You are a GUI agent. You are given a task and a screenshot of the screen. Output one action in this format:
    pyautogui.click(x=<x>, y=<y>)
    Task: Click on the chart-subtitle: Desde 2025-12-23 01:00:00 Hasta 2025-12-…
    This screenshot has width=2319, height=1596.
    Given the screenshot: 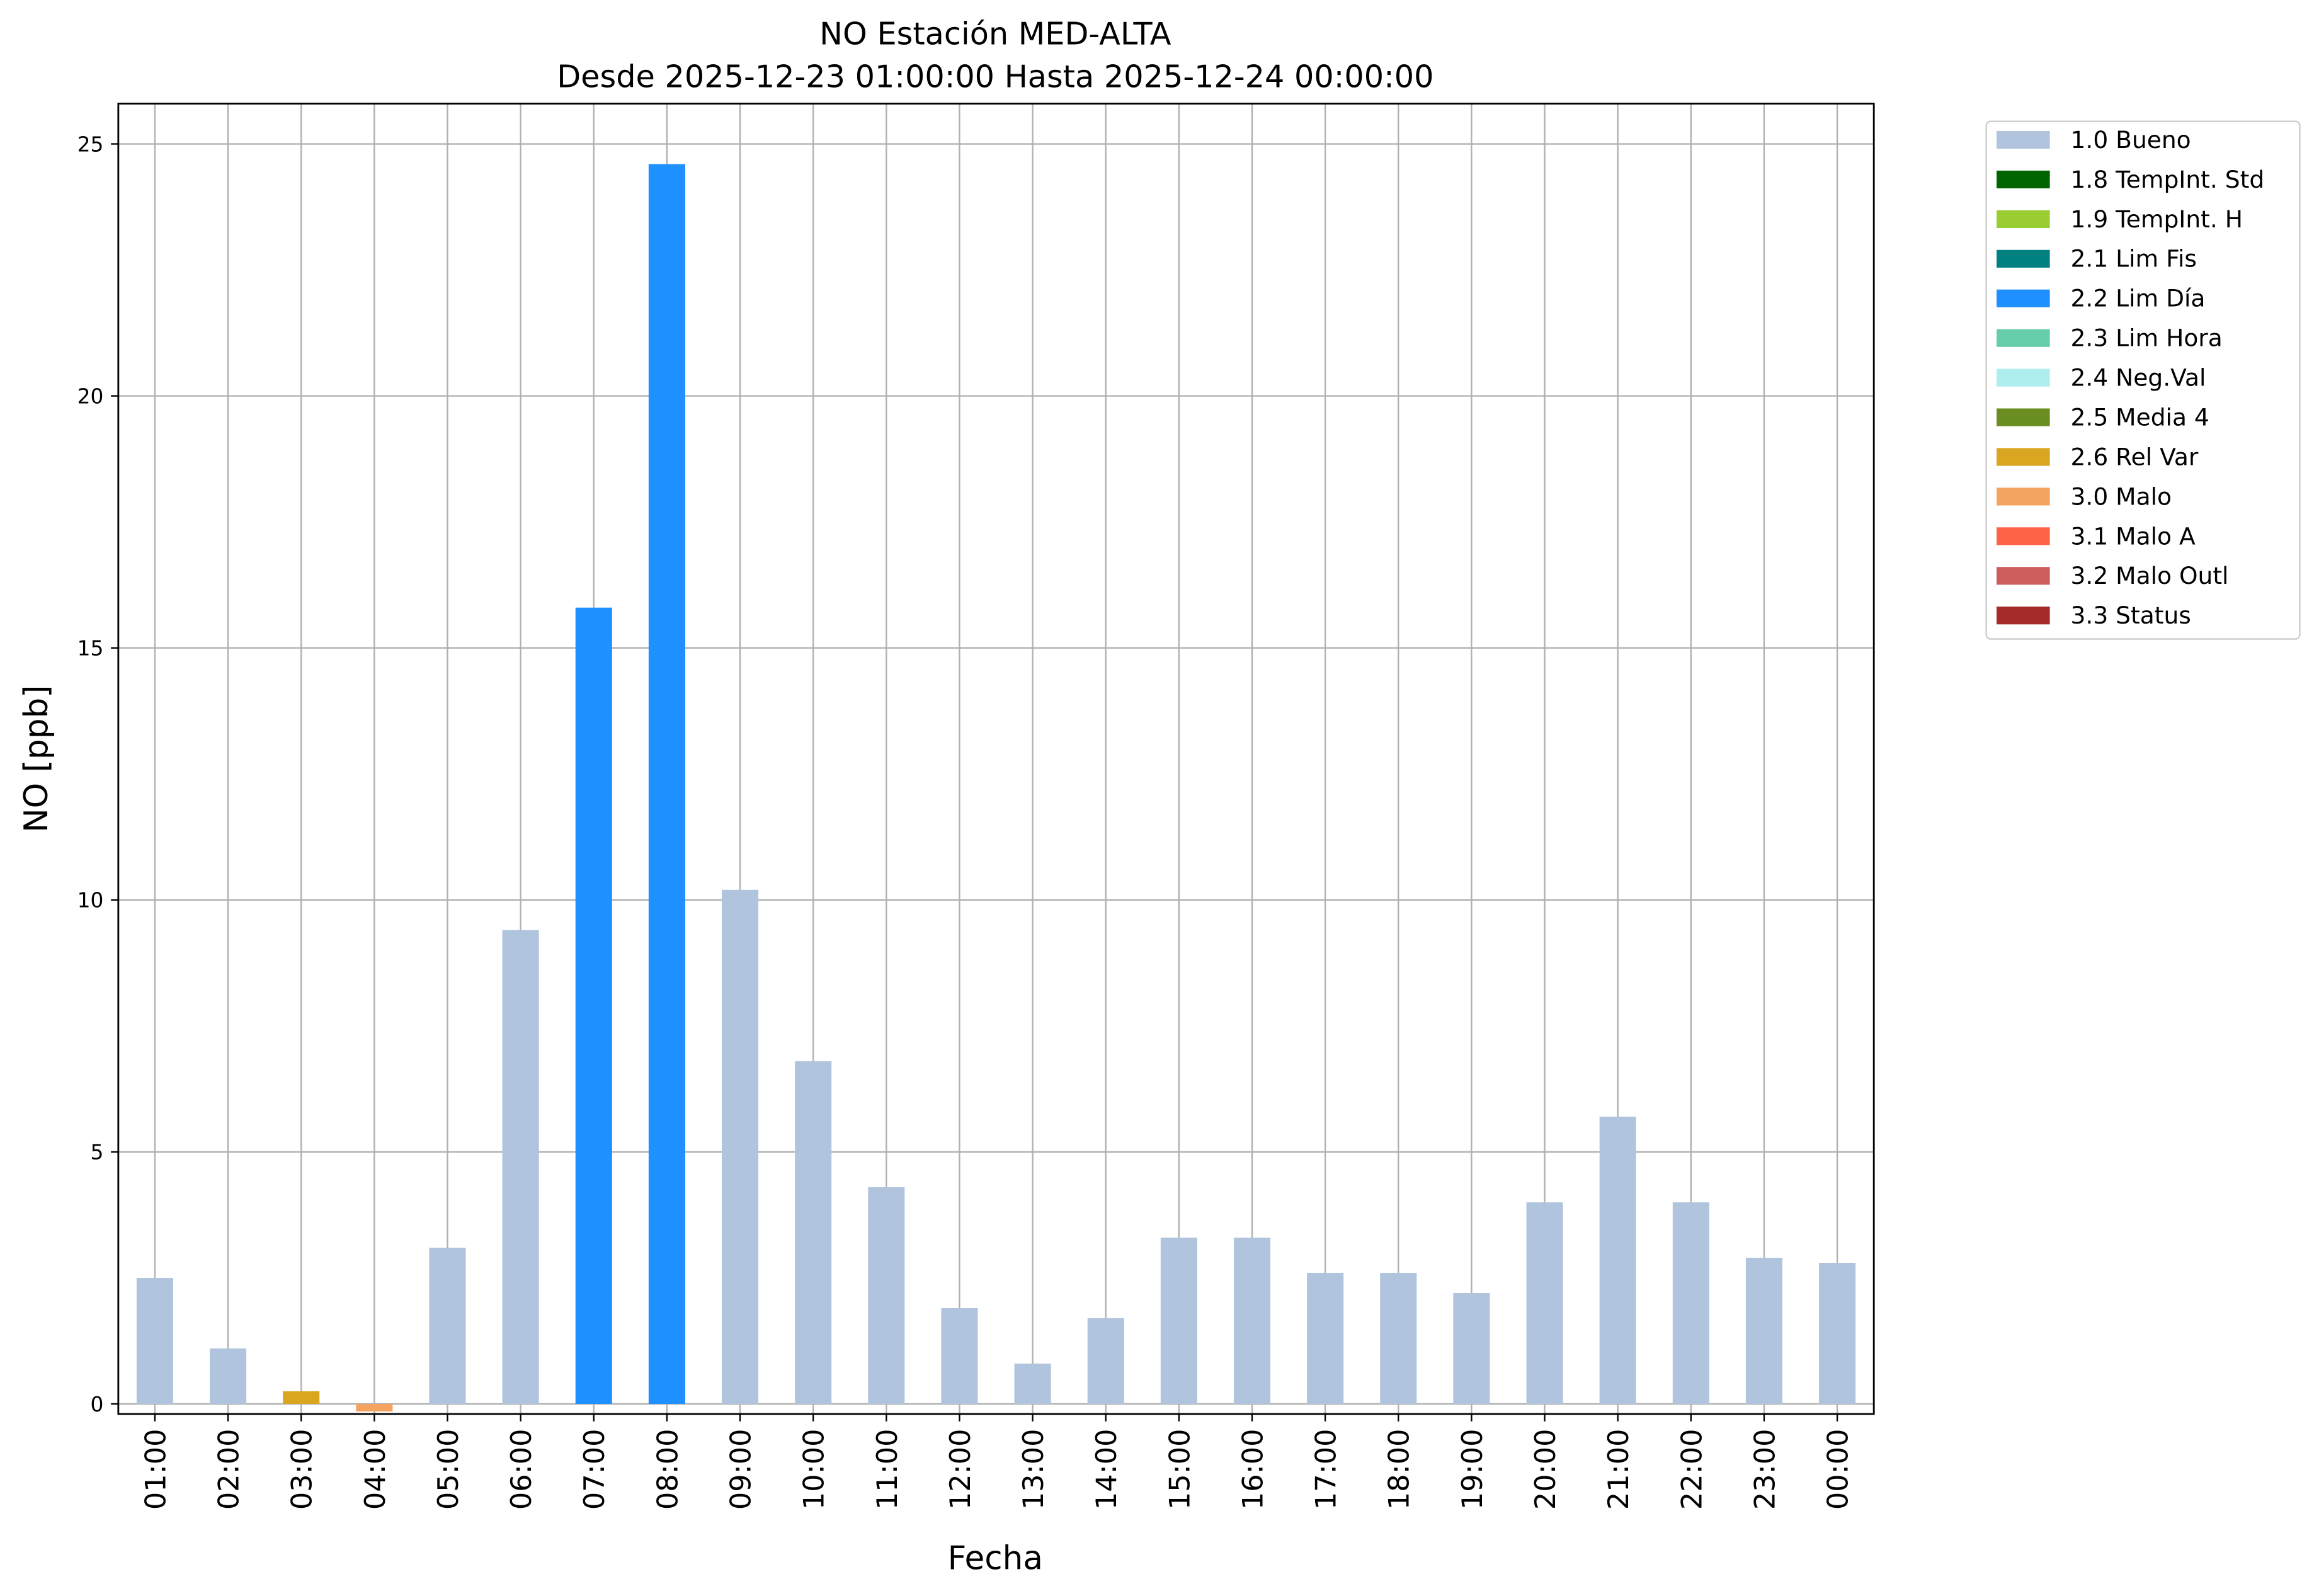 What is the action you would take?
    pyautogui.click(x=995, y=77)
    